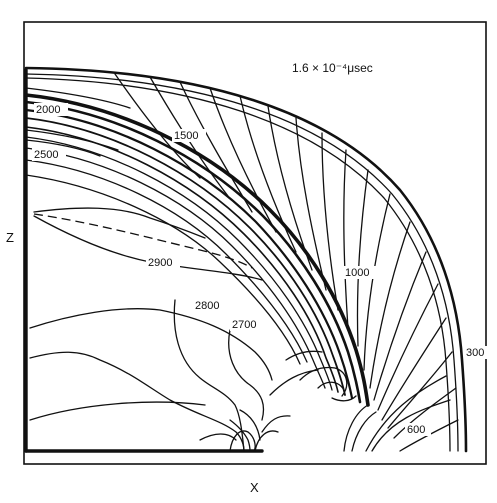 Image resolution: width=497 pixels, height=503 pixels. What do you see at coordinates (207, 306) in the screenshot?
I see `label-2800: 2800` at bounding box center [207, 306].